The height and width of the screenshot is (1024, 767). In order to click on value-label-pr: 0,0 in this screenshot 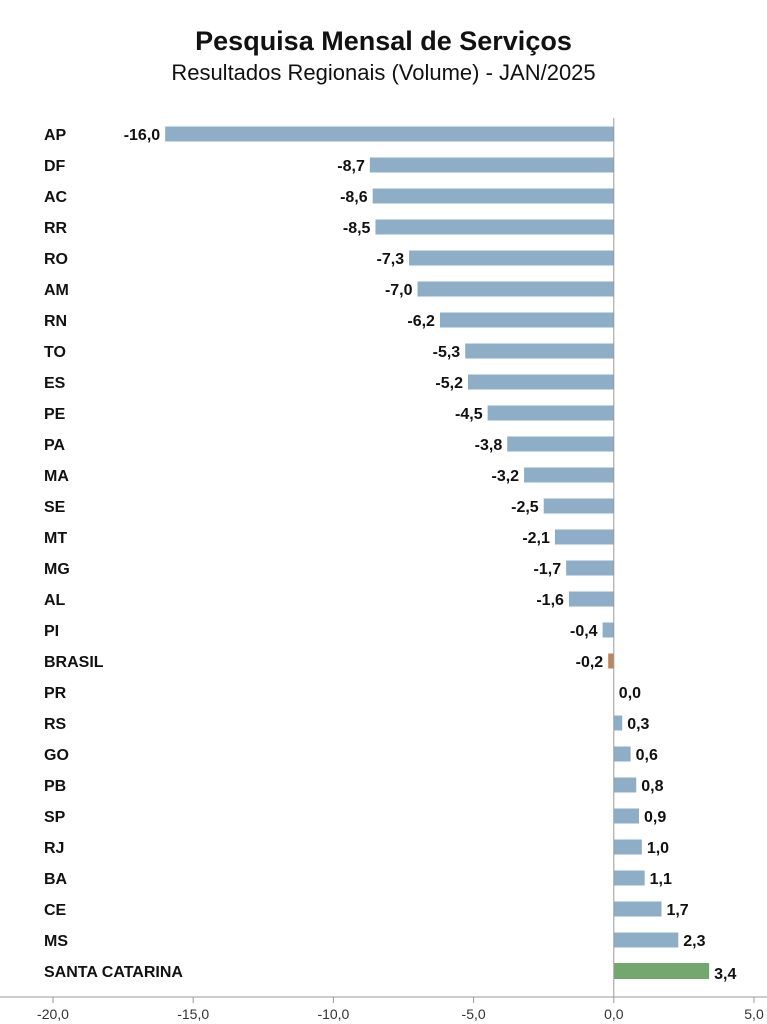, I will do `click(630, 693)`.